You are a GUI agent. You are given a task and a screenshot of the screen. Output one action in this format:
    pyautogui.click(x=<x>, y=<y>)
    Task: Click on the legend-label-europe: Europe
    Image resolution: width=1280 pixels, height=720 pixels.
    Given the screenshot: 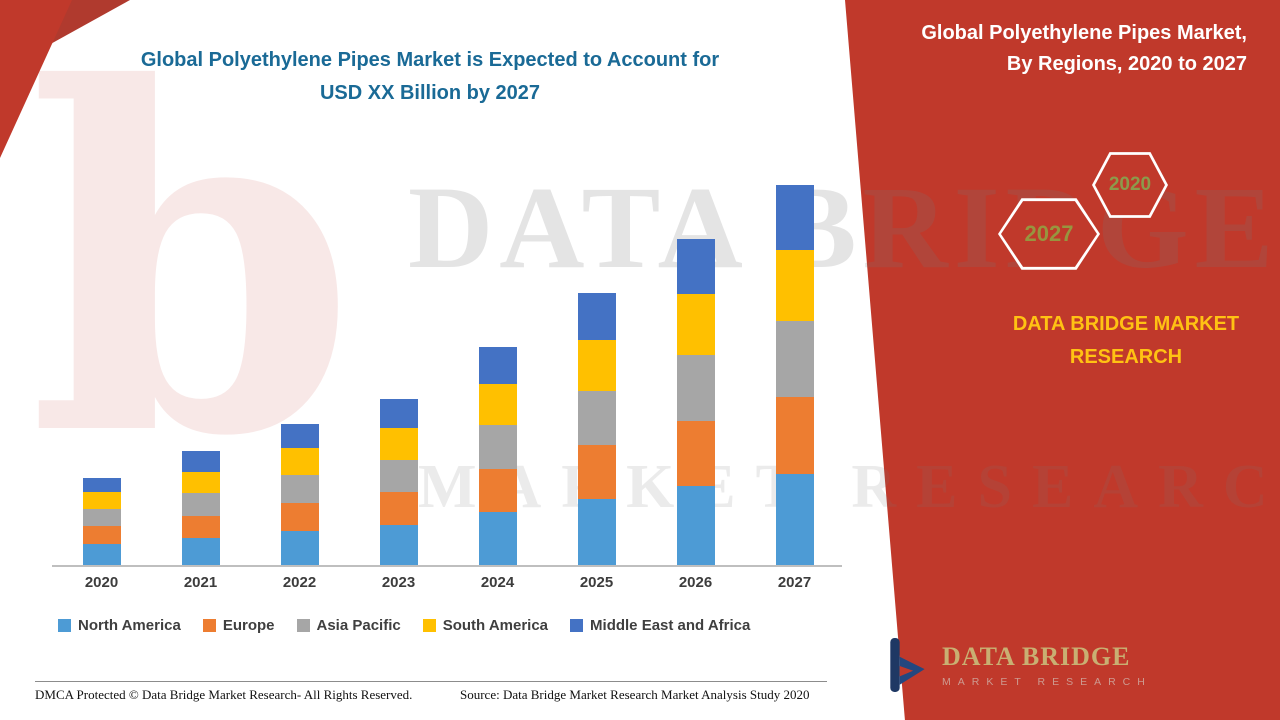 What is the action you would take?
    pyautogui.click(x=248, y=625)
    